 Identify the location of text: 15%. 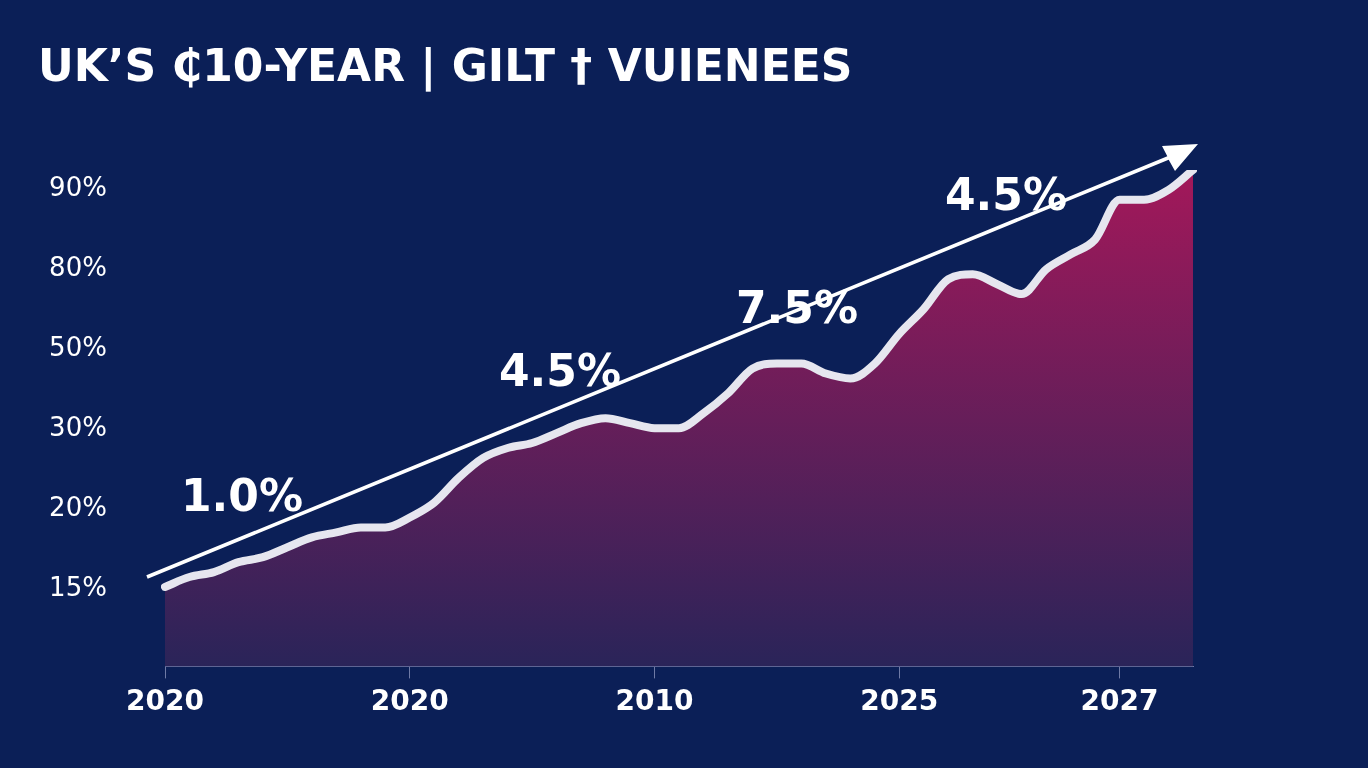
(78, 587).